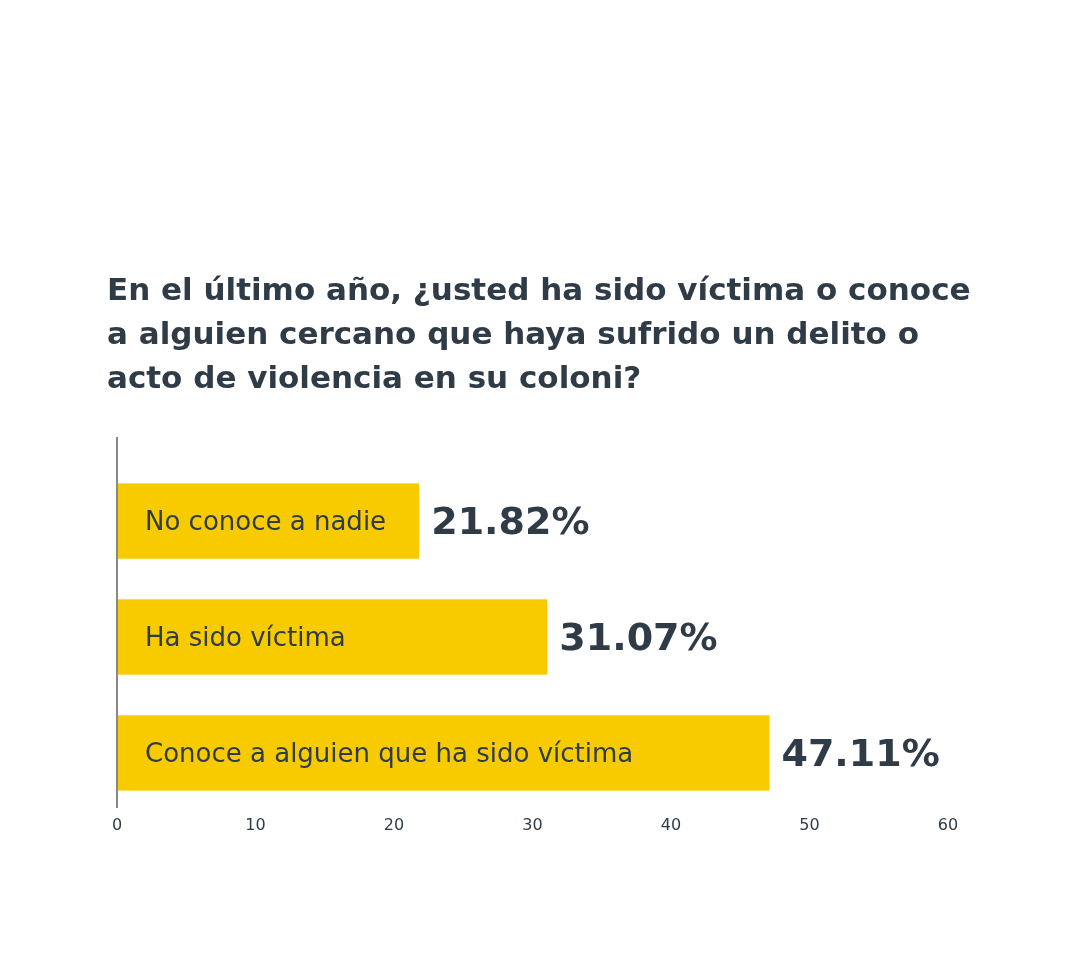  What do you see at coordinates (671, 824) in the screenshot?
I see `x-tick-label: 40` at bounding box center [671, 824].